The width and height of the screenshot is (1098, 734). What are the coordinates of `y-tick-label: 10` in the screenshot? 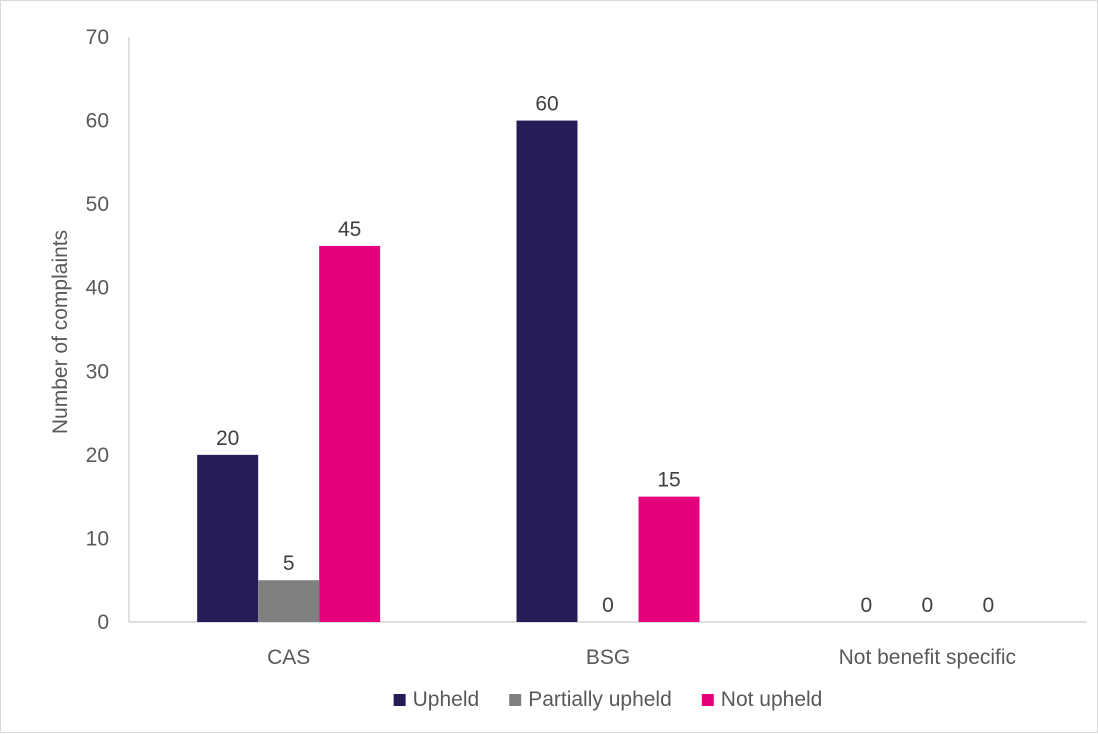 It's located at (97, 538).